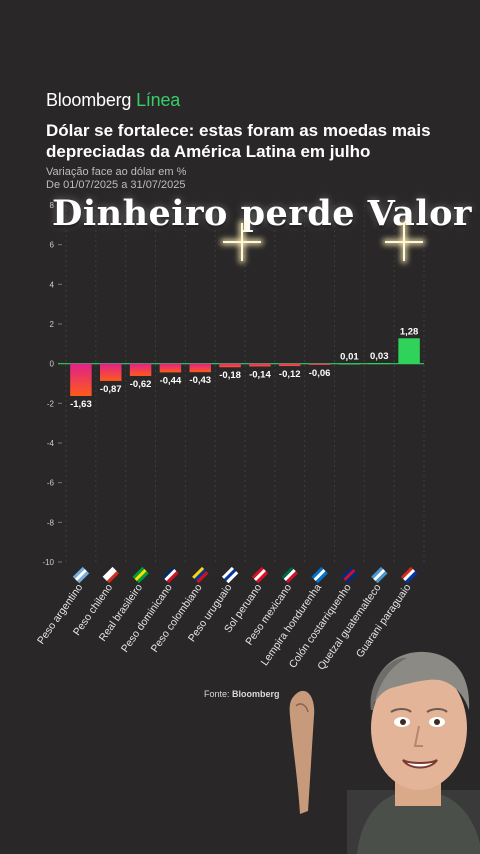  Describe the element at coordinates (290, 575) in the screenshot. I see `mexico-flag` at that location.